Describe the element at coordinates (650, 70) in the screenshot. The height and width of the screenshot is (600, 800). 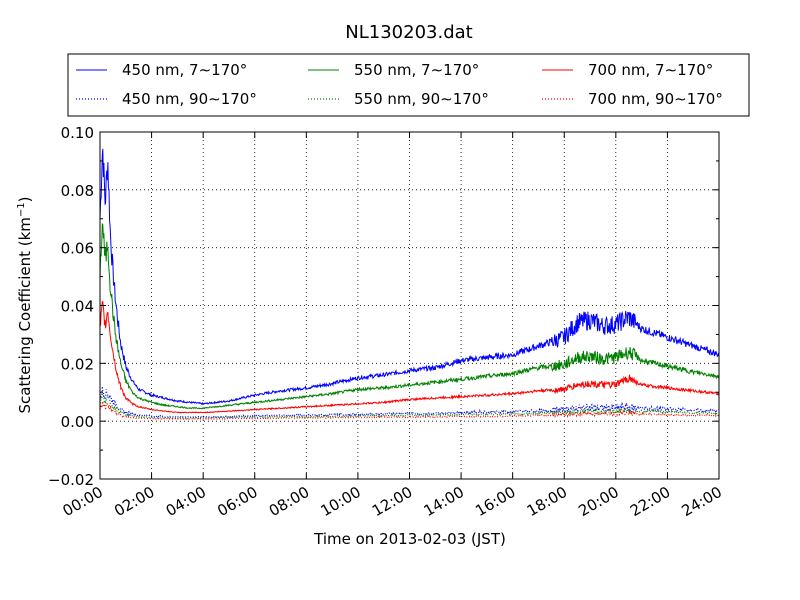
I see `legend-label: 700 nm, 7∼170°` at that location.